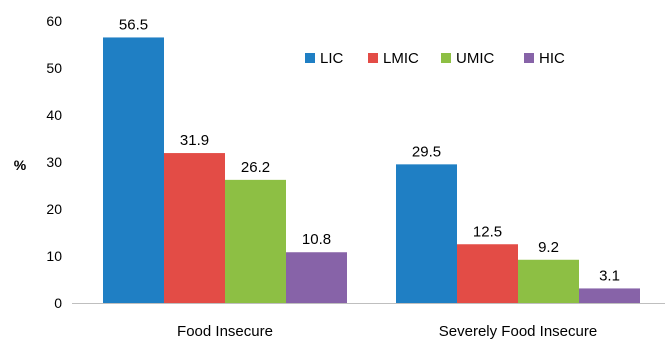  Describe the element at coordinates (310, 58) in the screenshot. I see `legend-swatch-lic` at that location.